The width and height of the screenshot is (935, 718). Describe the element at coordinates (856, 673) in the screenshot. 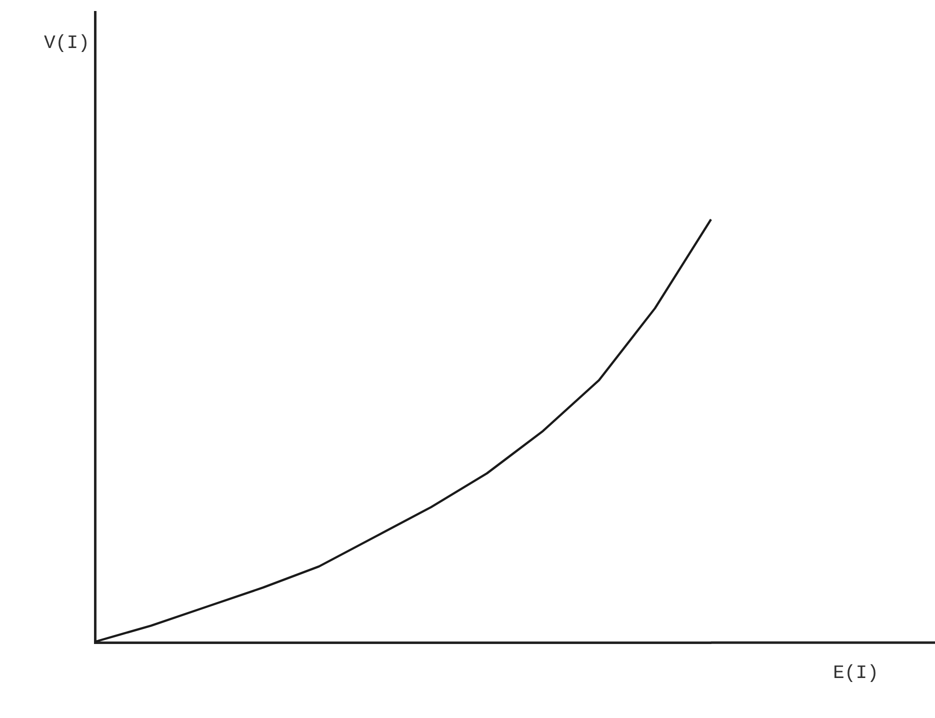

I see `text: E(I)` at that location.